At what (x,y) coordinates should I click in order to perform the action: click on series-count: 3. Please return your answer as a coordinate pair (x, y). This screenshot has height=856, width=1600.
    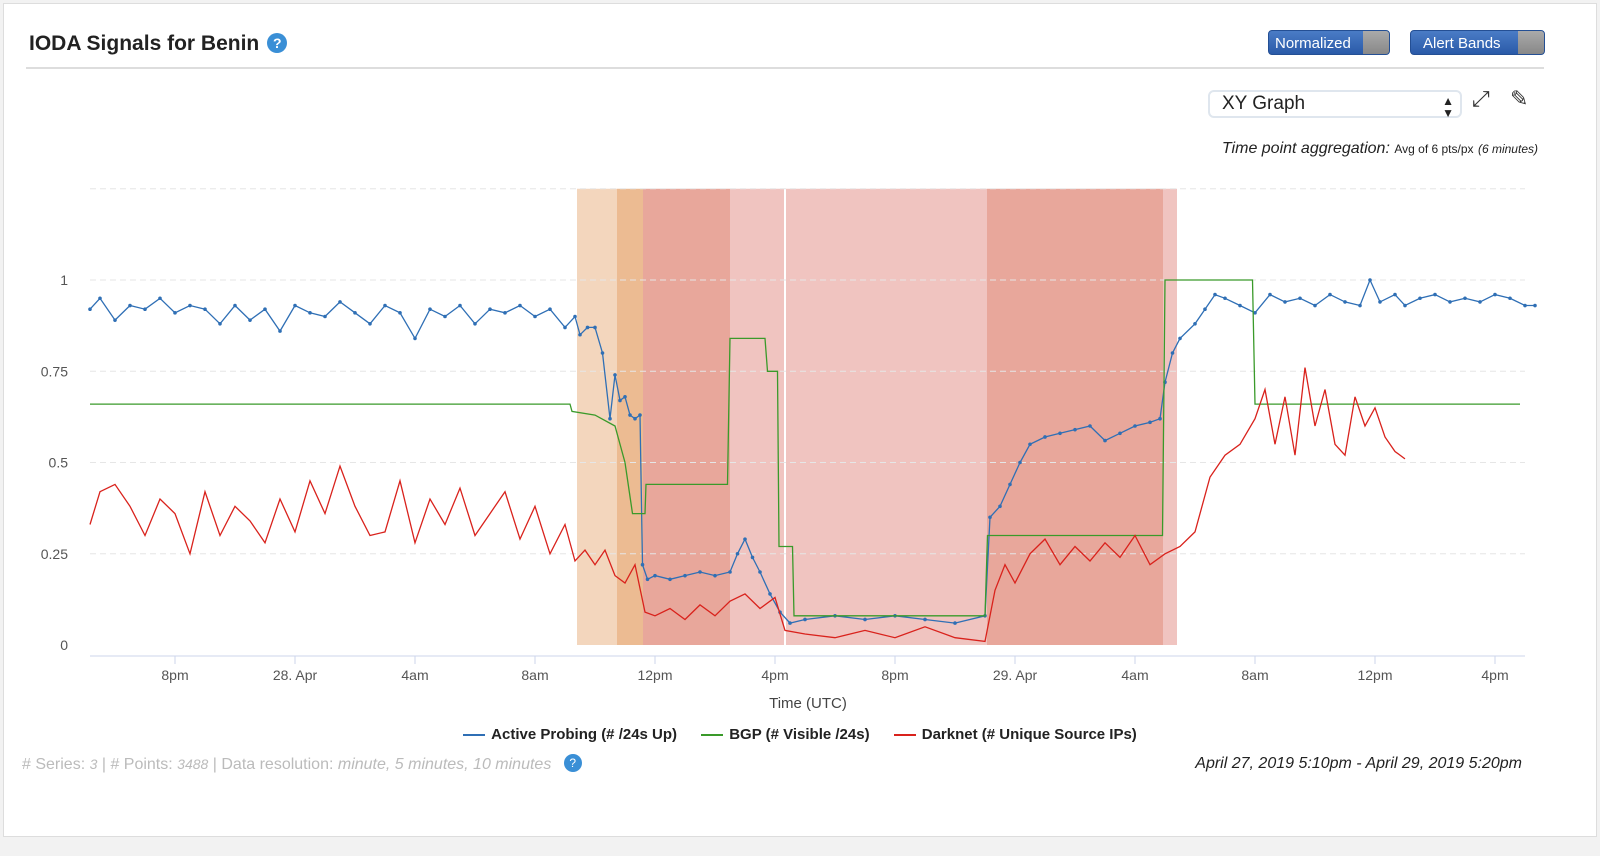
    Looking at the image, I should click on (93, 764).